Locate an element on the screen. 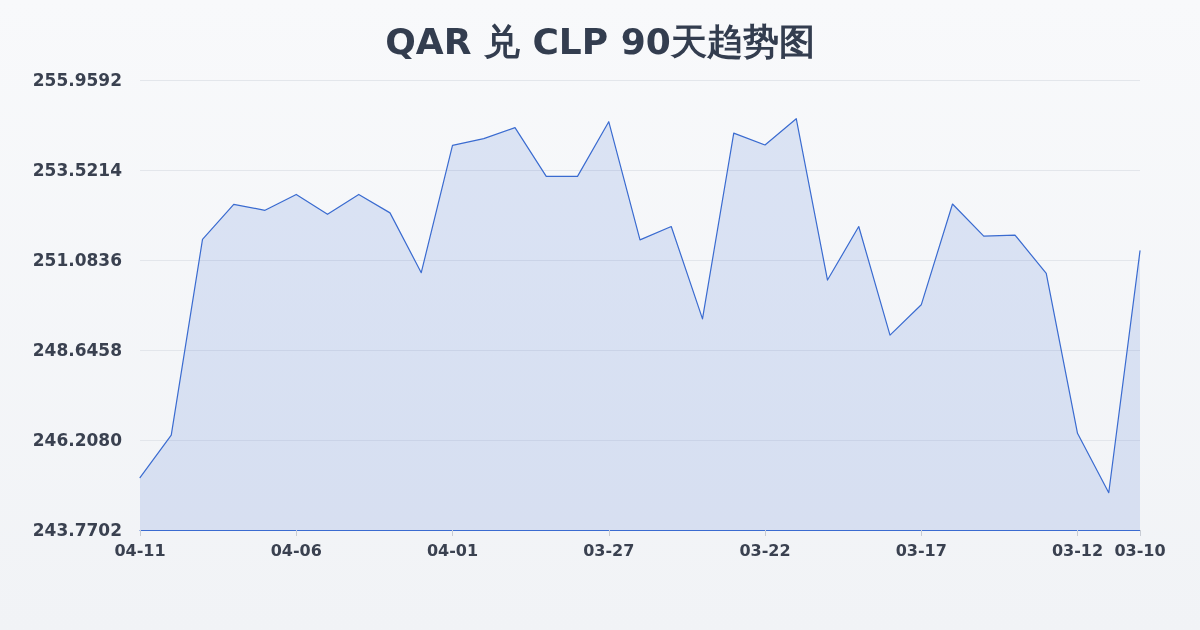 The width and height of the screenshot is (1200, 630). chart-title: QAR 兑 CLP 90天趋势图 is located at coordinates (600, 41).